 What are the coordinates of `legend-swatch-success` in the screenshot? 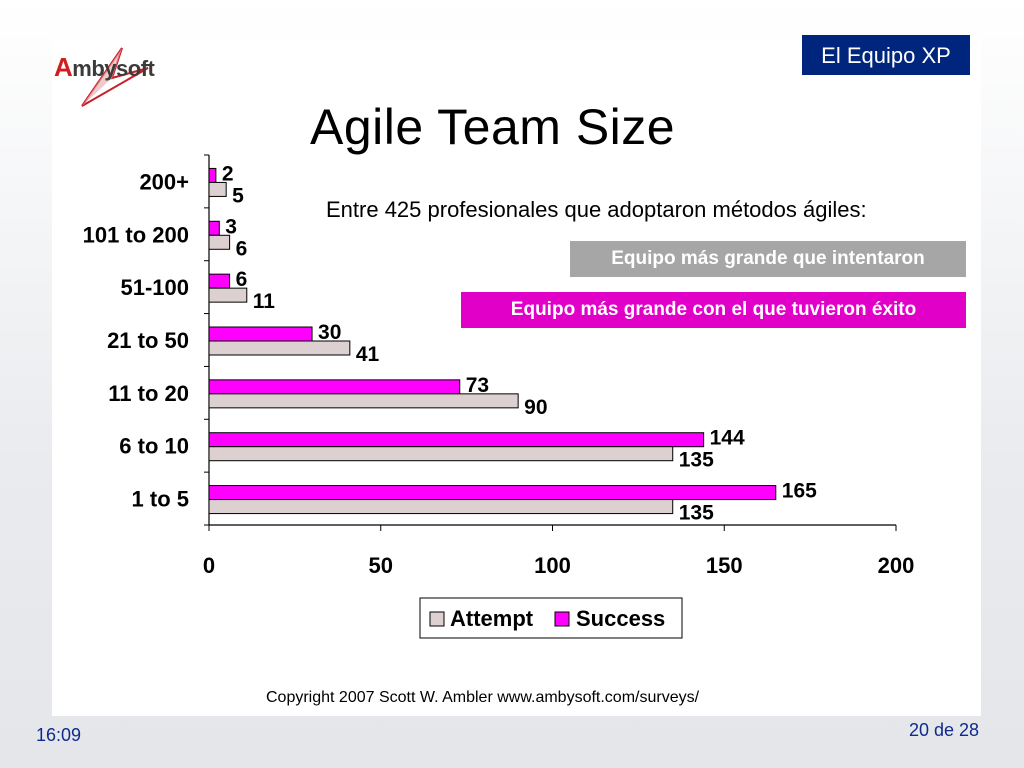 It's located at (562, 619).